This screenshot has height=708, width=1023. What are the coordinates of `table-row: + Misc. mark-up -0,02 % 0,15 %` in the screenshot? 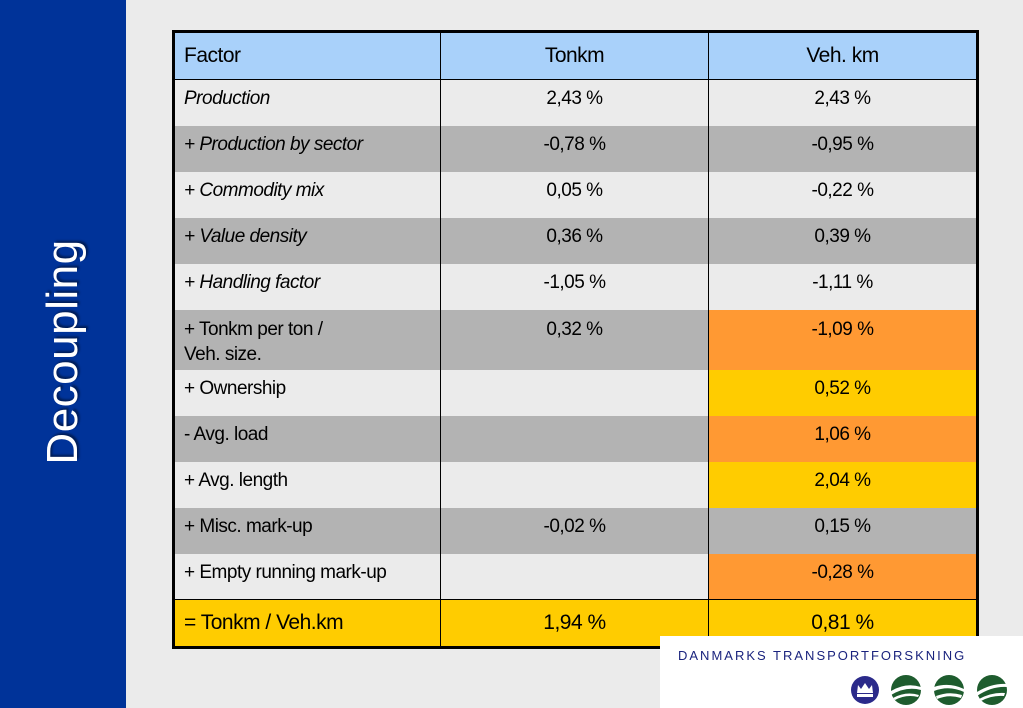 It's located at (575, 530).